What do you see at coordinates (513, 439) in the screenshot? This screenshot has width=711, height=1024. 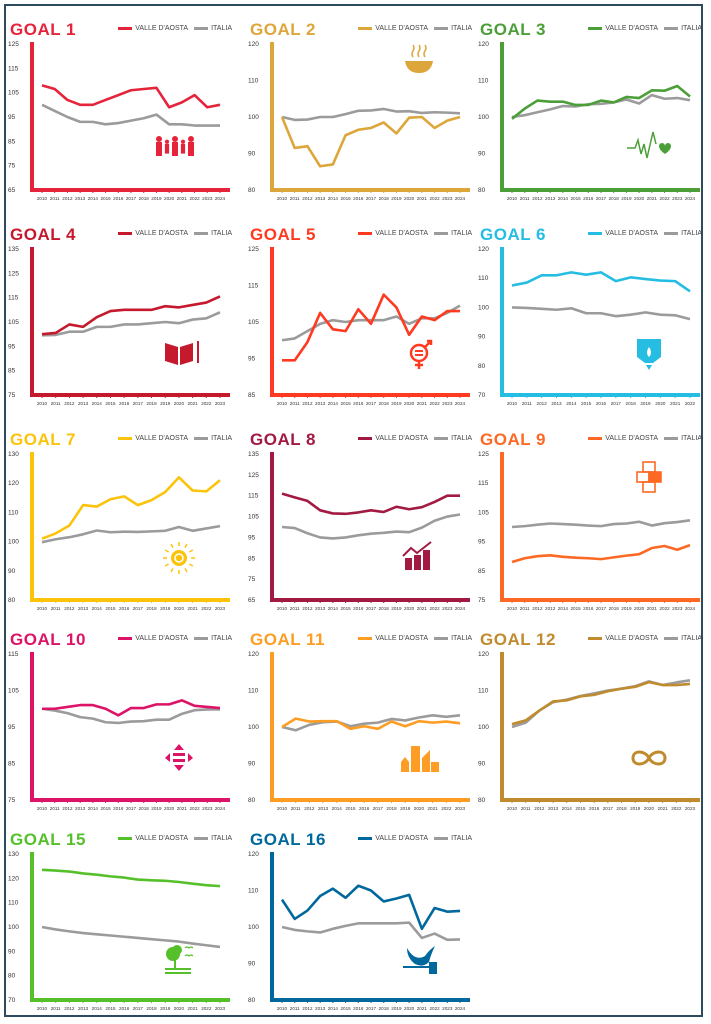 I see `chart-title: GOAL 9` at bounding box center [513, 439].